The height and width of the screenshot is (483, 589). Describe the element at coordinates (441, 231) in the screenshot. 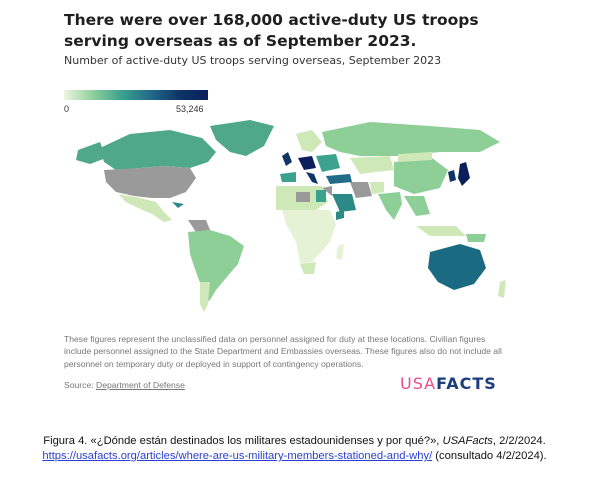

I see `country-indonesia` at that location.